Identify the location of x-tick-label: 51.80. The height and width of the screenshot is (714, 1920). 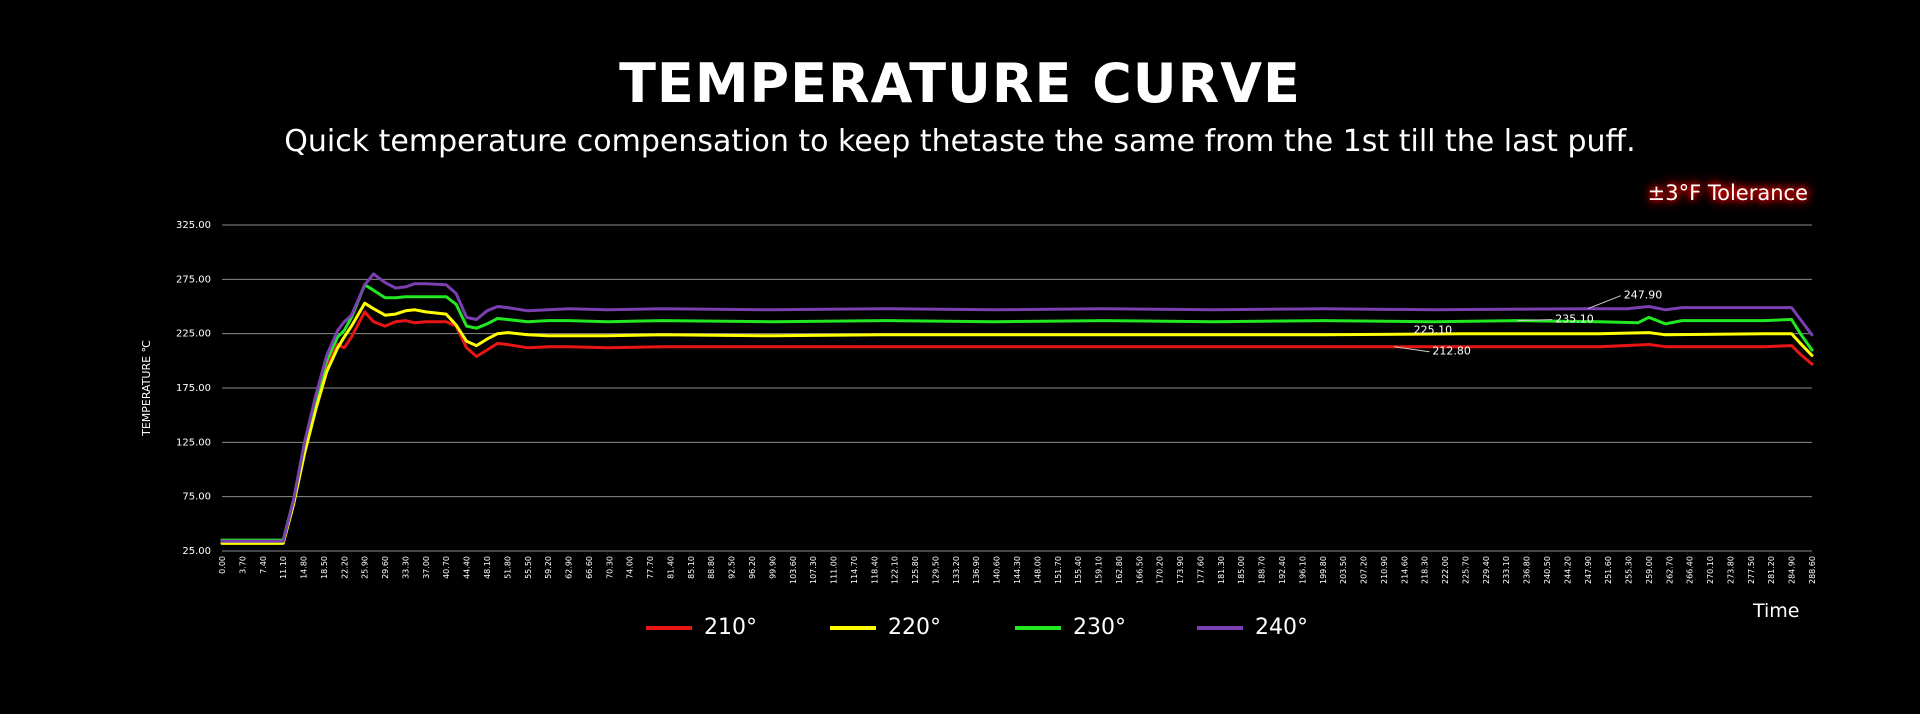
(507, 567).